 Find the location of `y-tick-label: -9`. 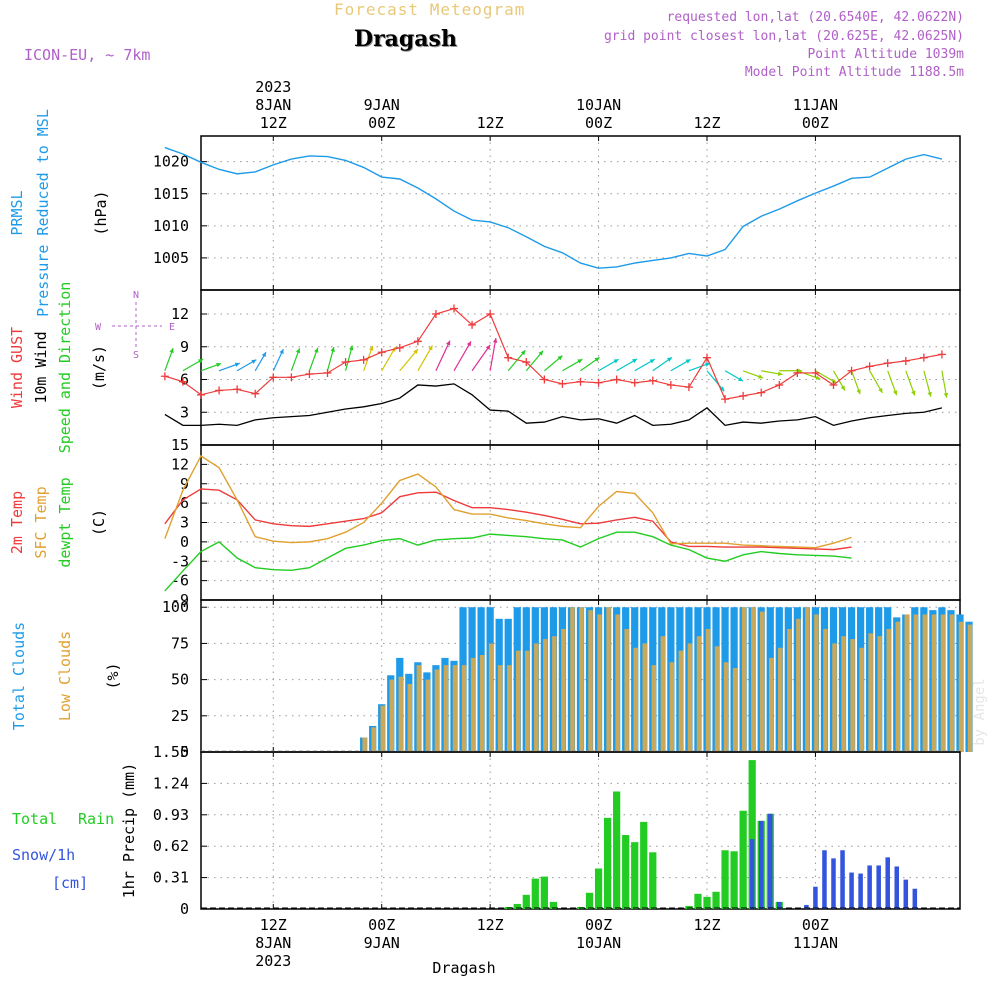

y-tick-label: -9 is located at coordinates (180, 600).